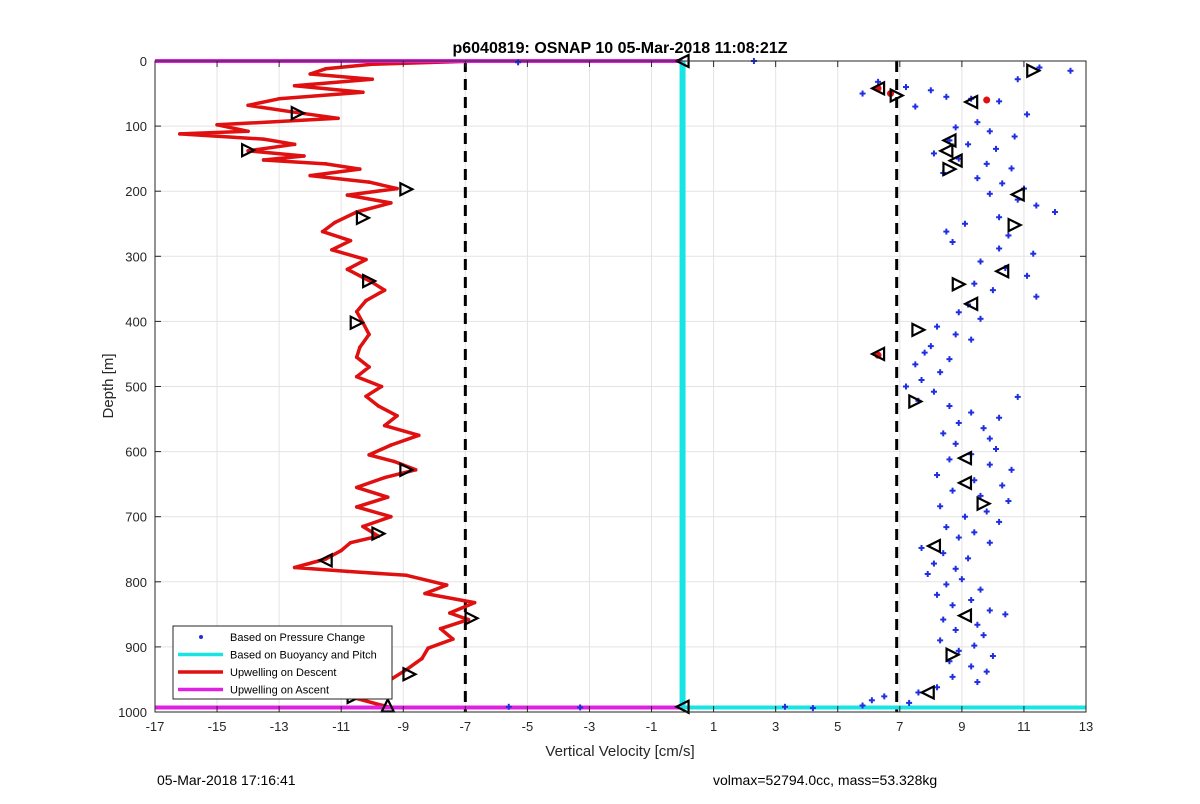 The width and height of the screenshot is (1200, 804). What do you see at coordinates (652, 726) in the screenshot?
I see `x-tick-label: -1` at bounding box center [652, 726].